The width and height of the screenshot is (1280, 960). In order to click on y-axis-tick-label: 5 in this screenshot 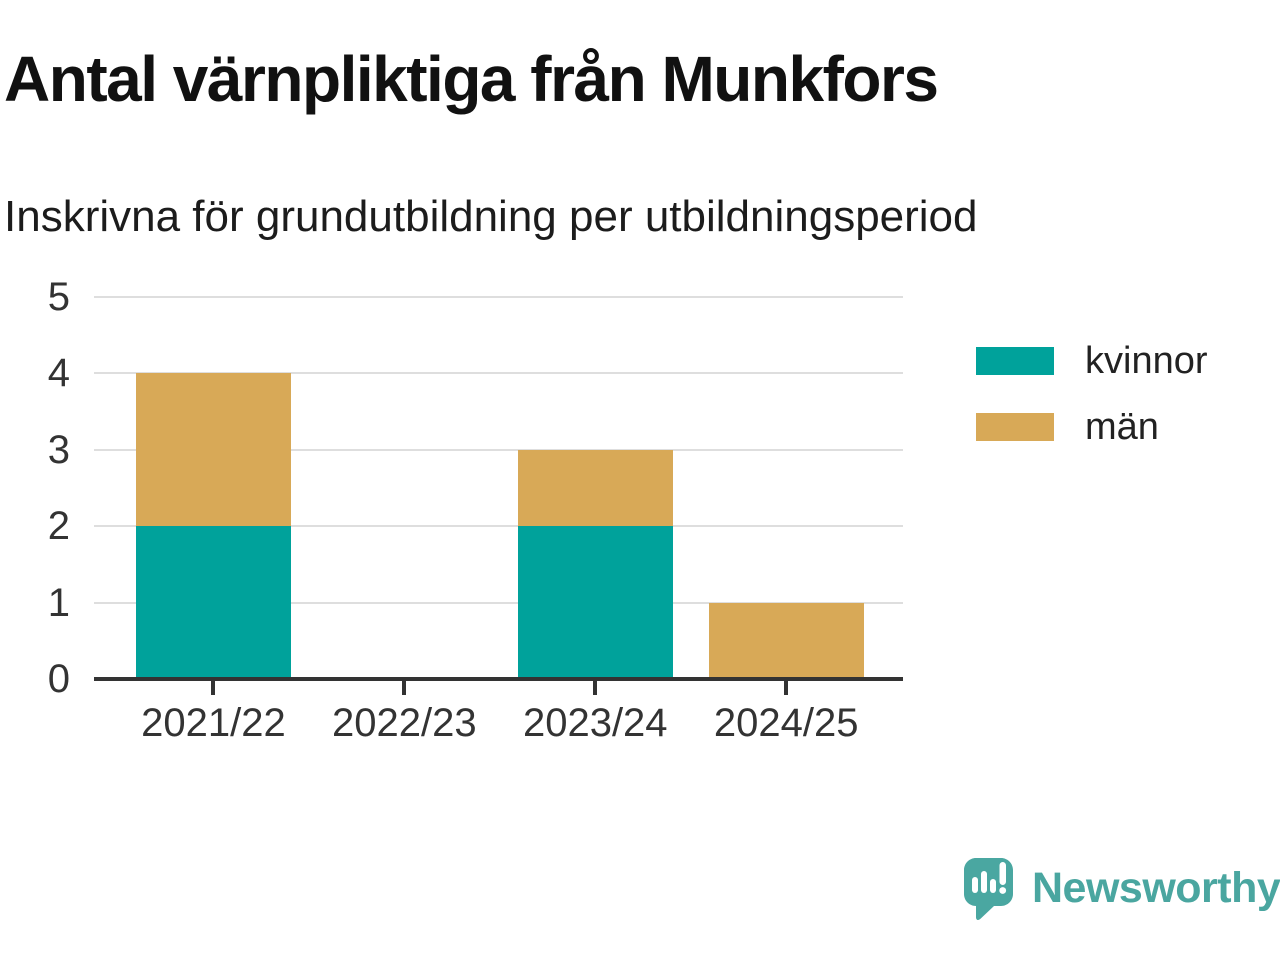, I will do `click(58, 297)`.